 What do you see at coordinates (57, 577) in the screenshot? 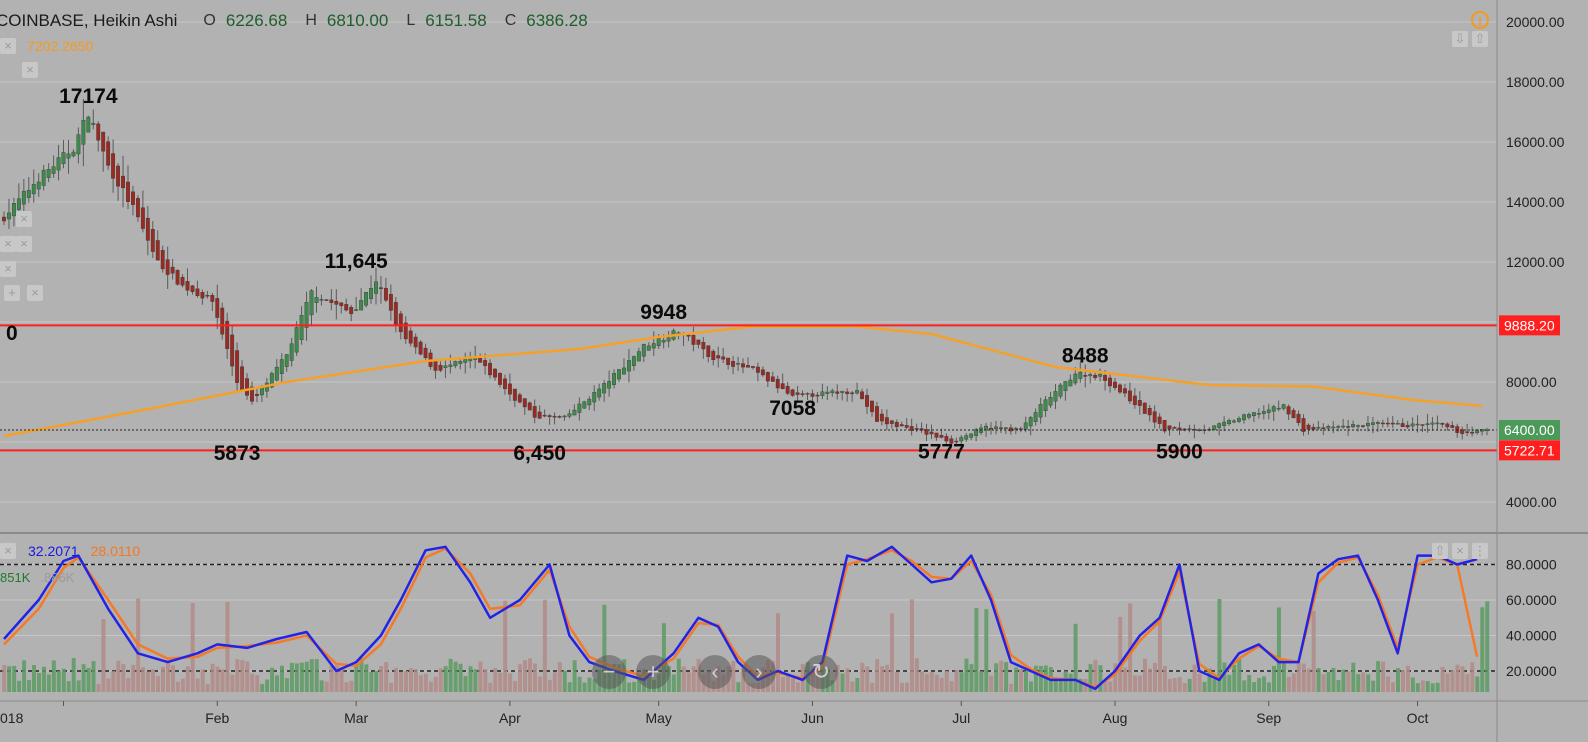
I see `volume-ma-value: .886K` at bounding box center [57, 577].